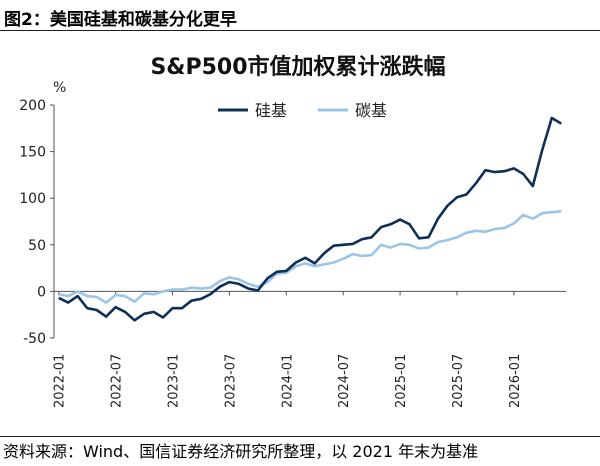 Image resolution: width=600 pixels, height=466 pixels. I want to click on y-tick-label: 50, so click(37, 246).